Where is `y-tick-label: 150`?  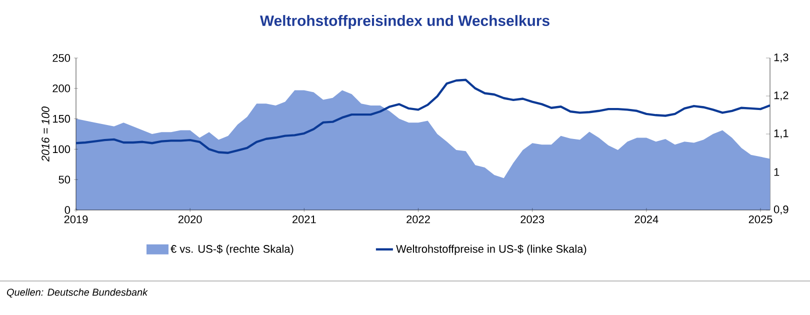
y-tick-label: 150 is located at coordinates (61, 118).